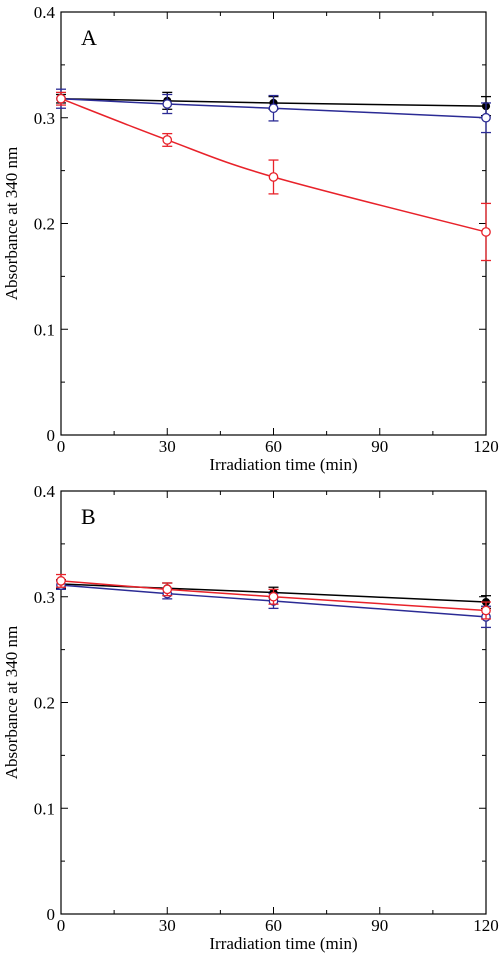 The height and width of the screenshot is (959, 500). What do you see at coordinates (89, 37) in the screenshot?
I see `panel-label: A` at bounding box center [89, 37].